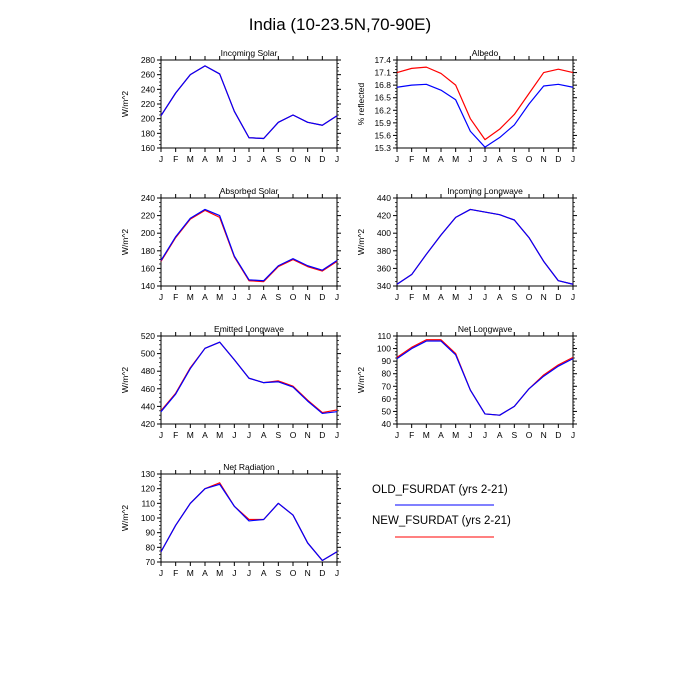 Image resolution: width=700 pixels, height=700 pixels. What do you see at coordinates (340, 24) in the screenshot?
I see `figure-title: India (10-23.5N,70-90E)` at bounding box center [340, 24].